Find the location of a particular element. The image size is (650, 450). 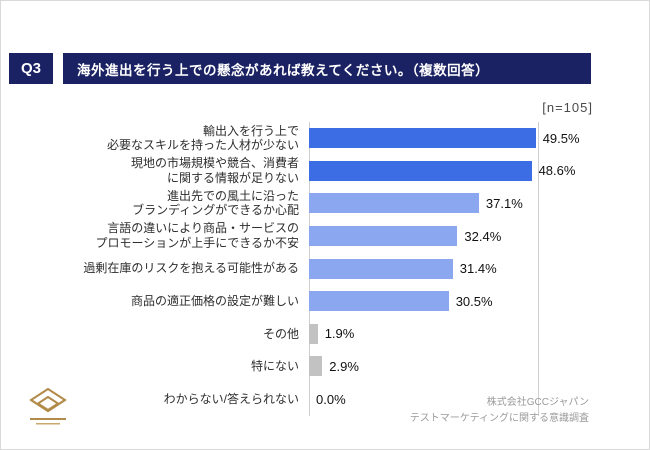

chart-row: 言語の違いにより商品・サービスの プロモーションが上手にできるか不安 32.4% is located at coordinates (309, 236).